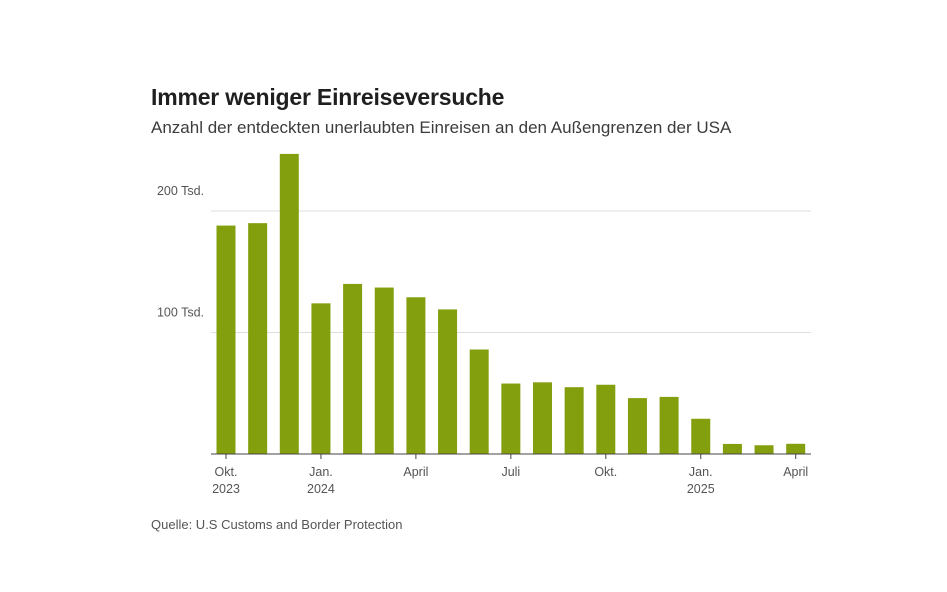 The width and height of the screenshot is (947, 592). What do you see at coordinates (701, 489) in the screenshot?
I see `x-tick-year-label: 2025` at bounding box center [701, 489].